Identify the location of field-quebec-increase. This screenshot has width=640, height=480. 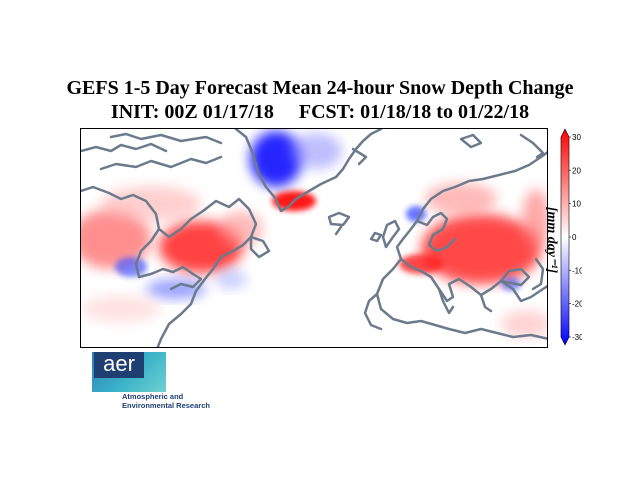
(241, 229).